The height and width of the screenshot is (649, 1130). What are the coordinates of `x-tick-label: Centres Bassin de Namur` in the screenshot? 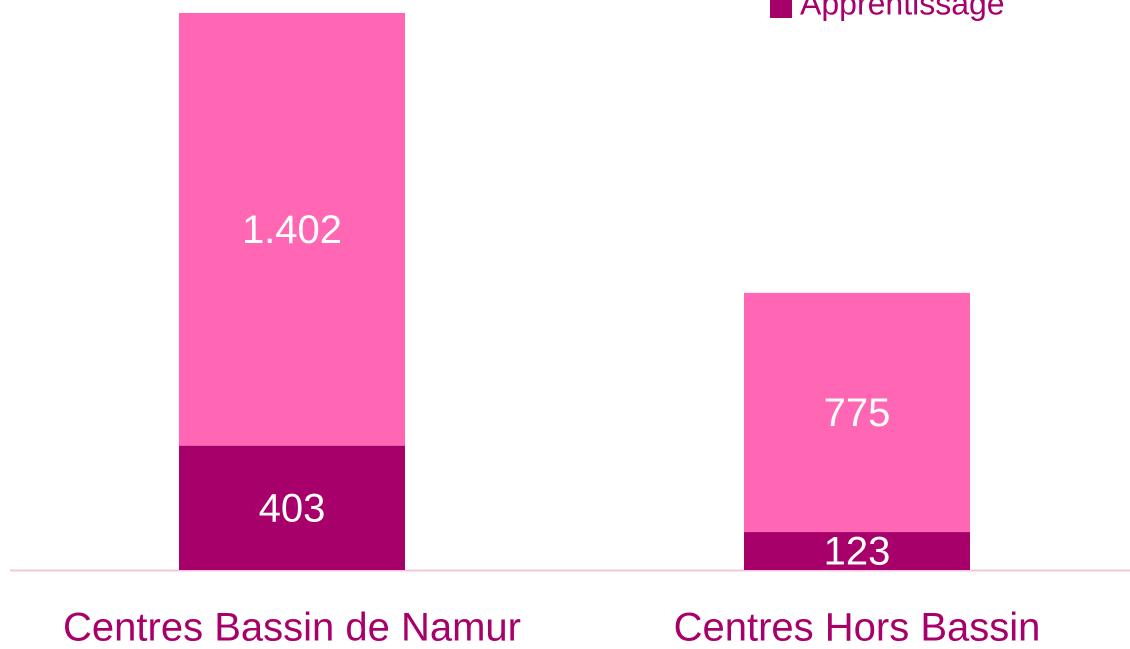 It's located at (292, 627).